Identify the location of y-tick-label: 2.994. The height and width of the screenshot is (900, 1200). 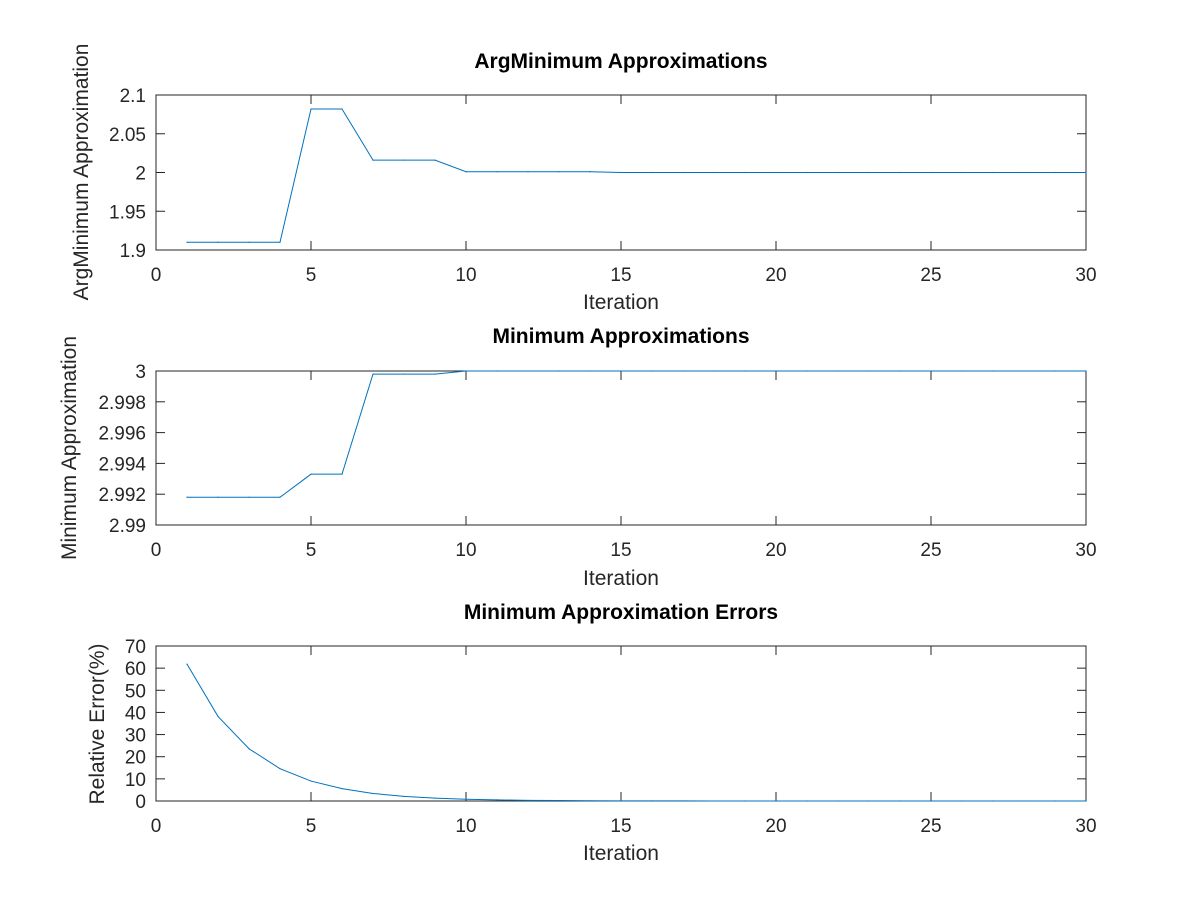
(122, 464).